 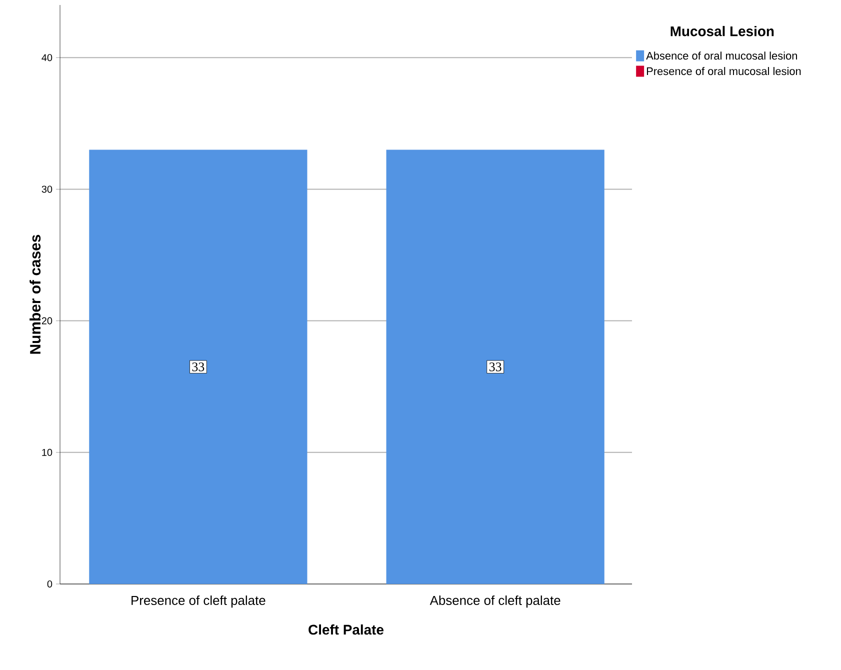 I want to click on y-tick-label: 30, so click(x=47, y=189).